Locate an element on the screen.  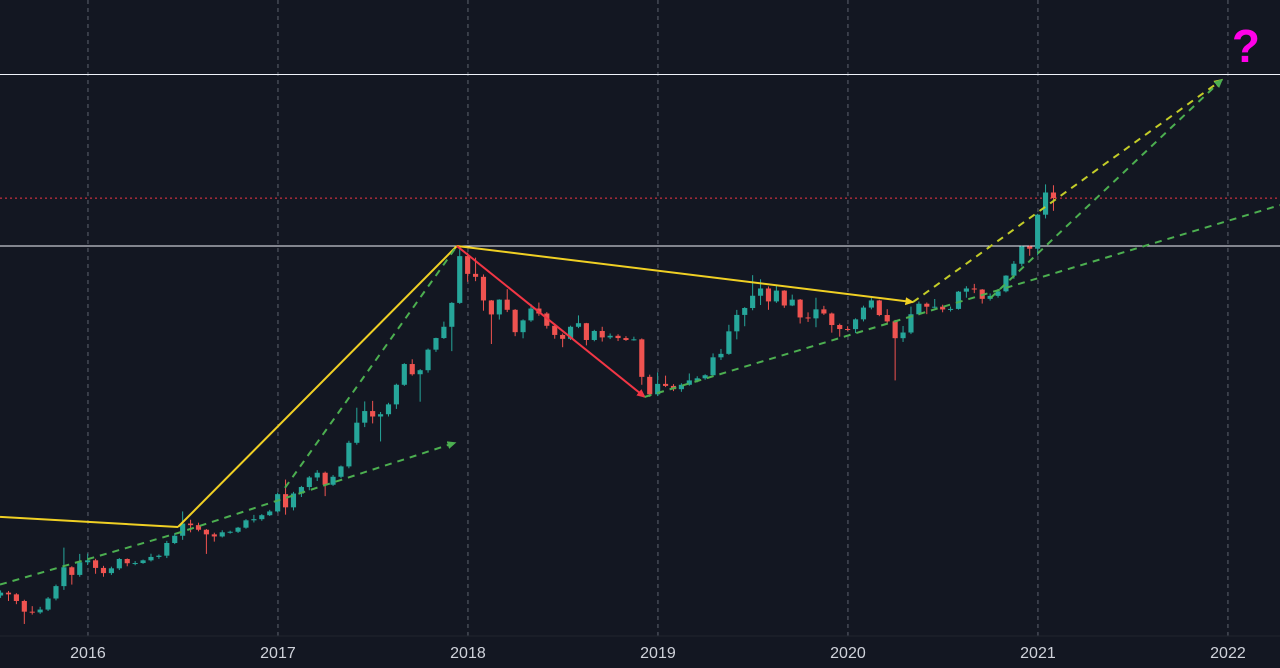
green-2017-rally is located at coordinates (371, 367).